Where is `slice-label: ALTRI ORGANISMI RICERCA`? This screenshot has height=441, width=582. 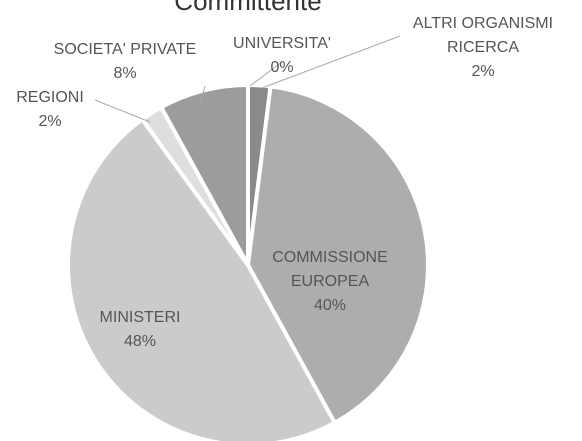
slice-label: ALTRI ORGANISMI RICERCA is located at coordinates (483, 35).